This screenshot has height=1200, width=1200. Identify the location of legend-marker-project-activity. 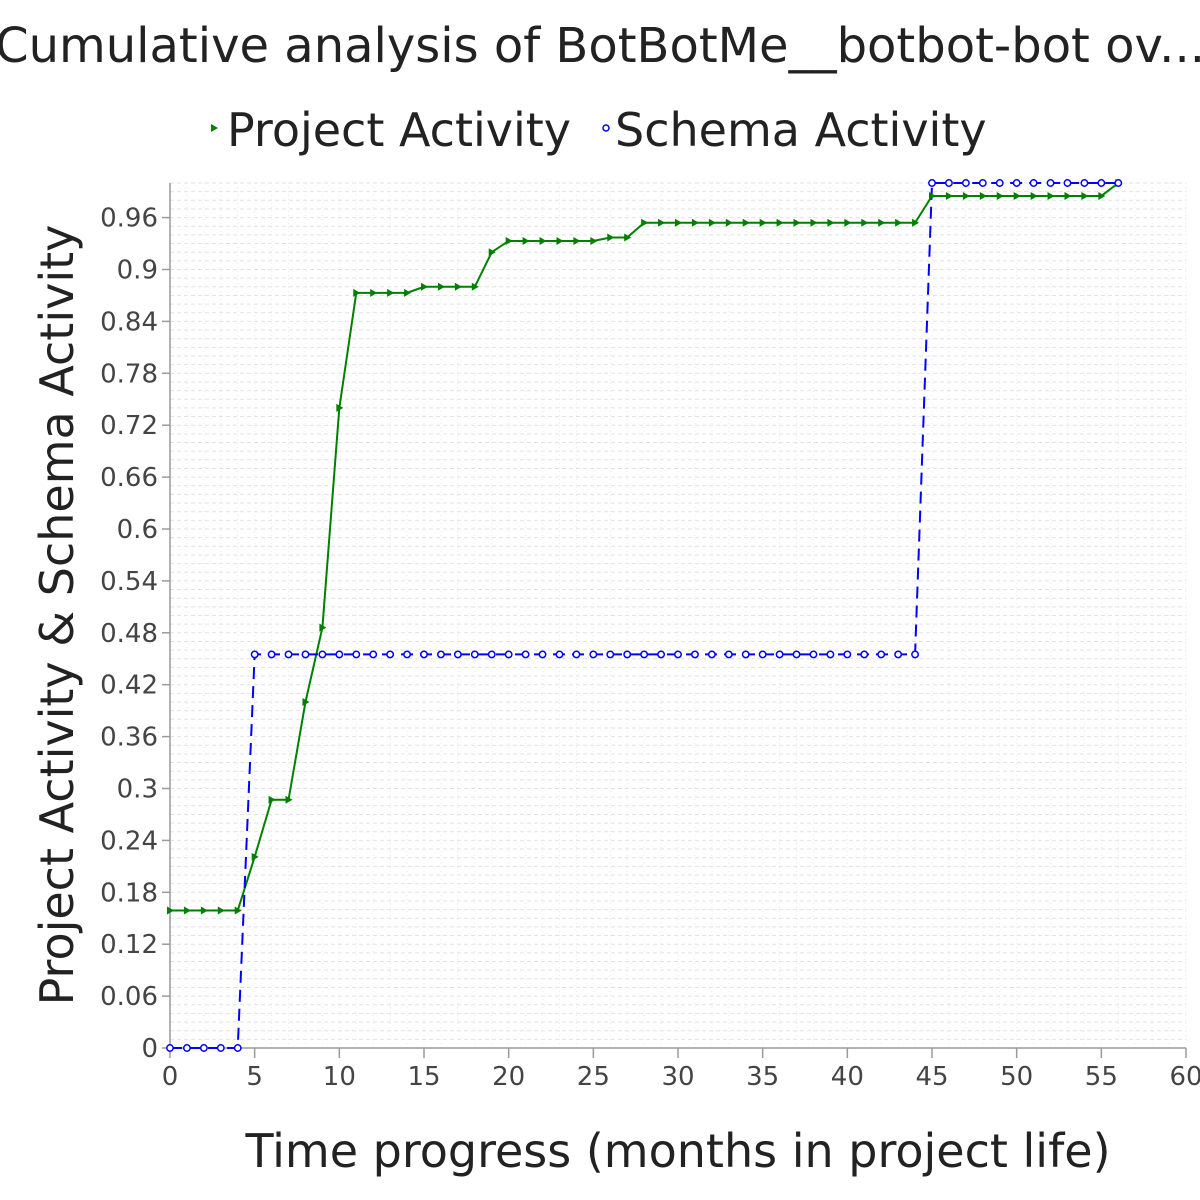
(214, 128).